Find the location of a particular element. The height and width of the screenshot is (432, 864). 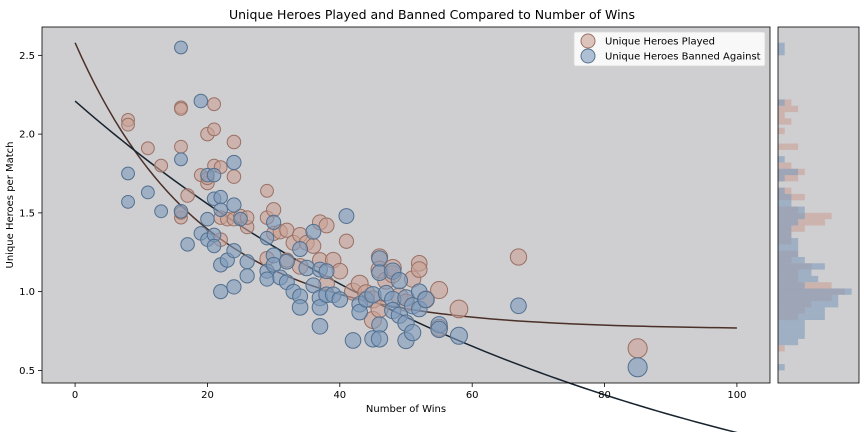

legend-box is located at coordinates (669, 49).